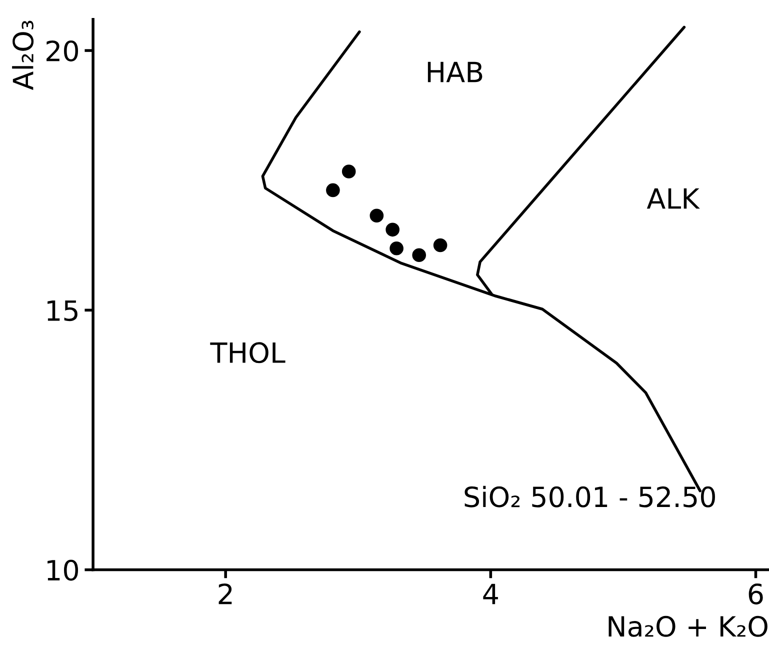 The height and width of the screenshot is (646, 769). I want to click on y-axis-title: Al₂O₃, so click(23, 55).